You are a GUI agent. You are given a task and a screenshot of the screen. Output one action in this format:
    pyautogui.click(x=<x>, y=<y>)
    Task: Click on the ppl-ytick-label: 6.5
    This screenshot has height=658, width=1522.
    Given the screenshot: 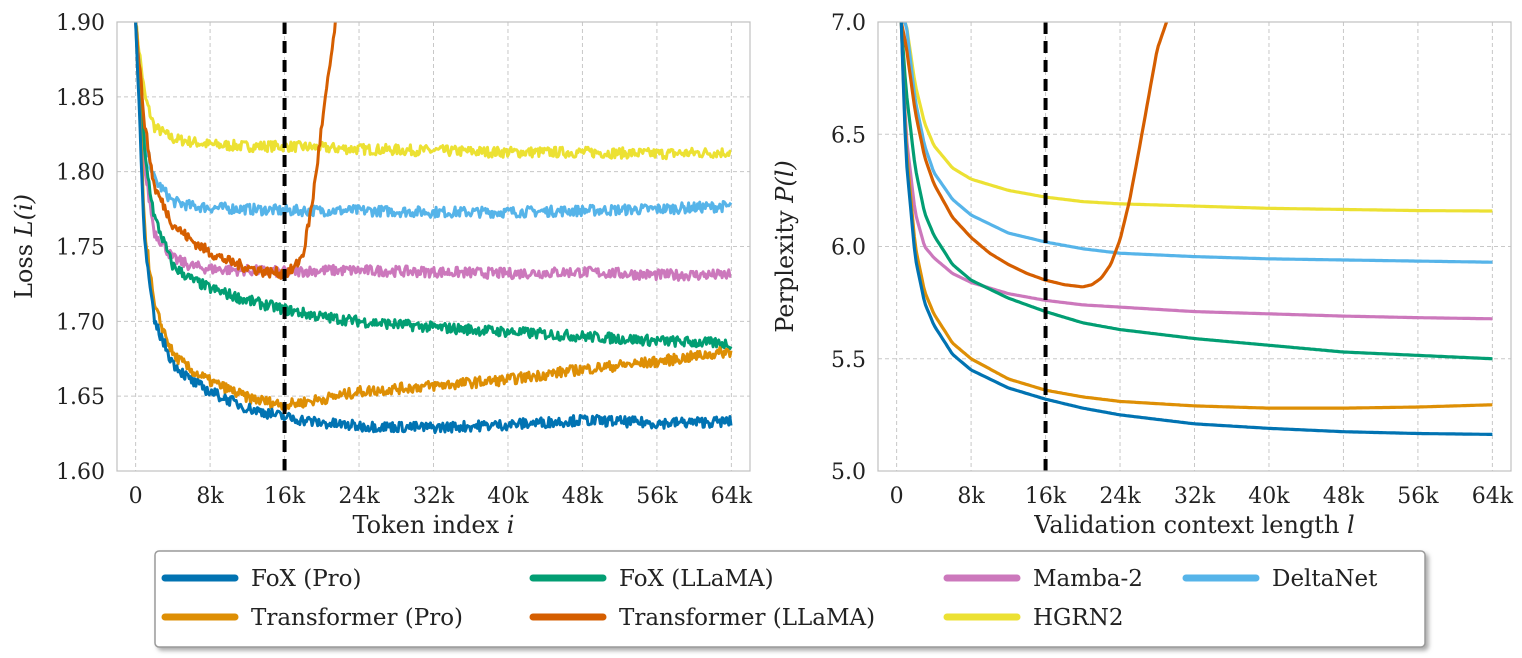 What is the action you would take?
    pyautogui.click(x=848, y=135)
    